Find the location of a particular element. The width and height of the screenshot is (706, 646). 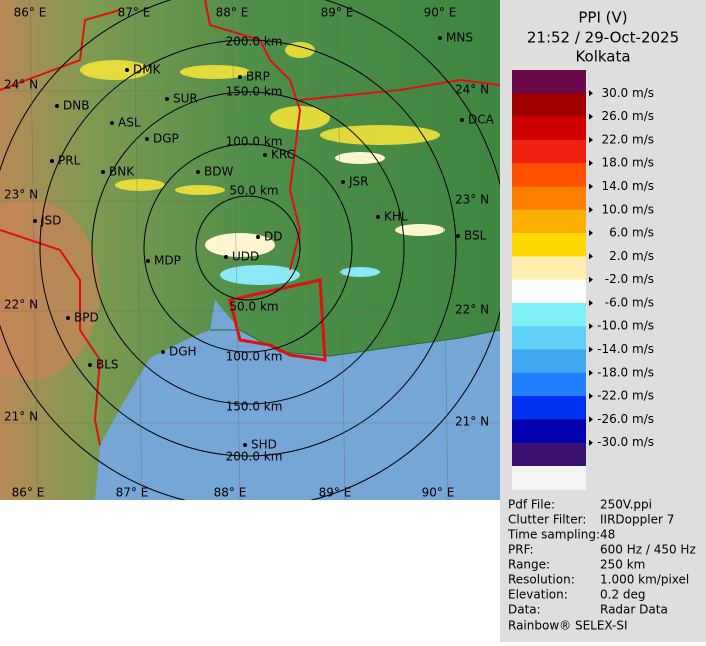

place-label: BPD is located at coordinates (86, 318).